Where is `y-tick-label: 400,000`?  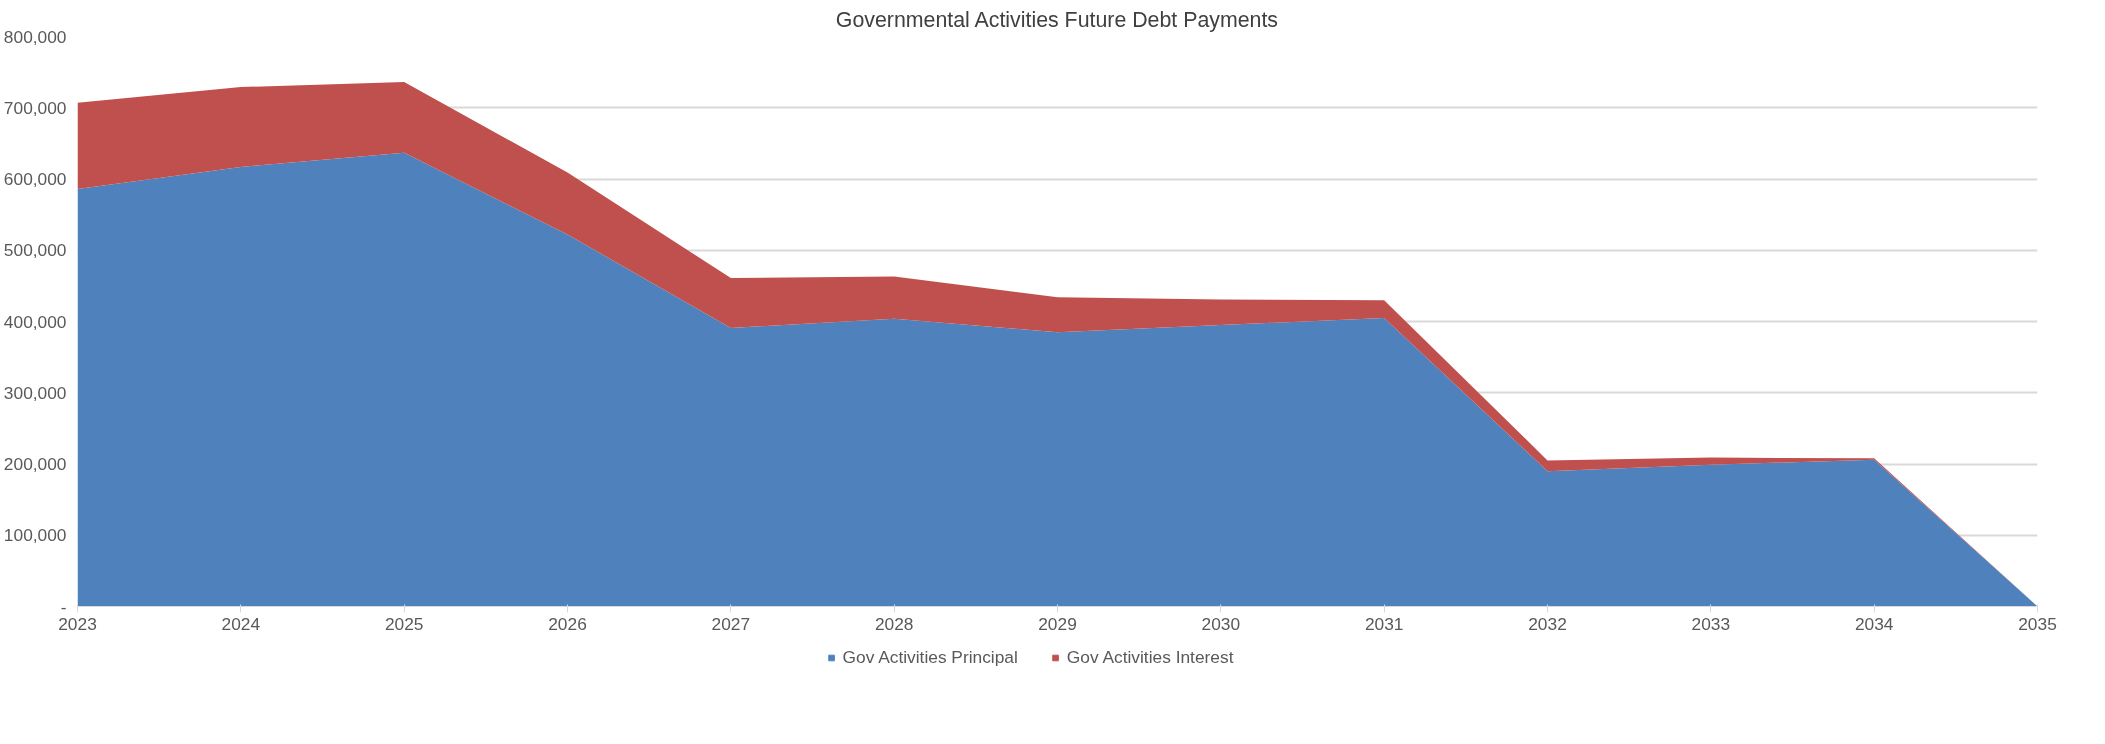
y-tick-label: 400,000 is located at coordinates (35, 321).